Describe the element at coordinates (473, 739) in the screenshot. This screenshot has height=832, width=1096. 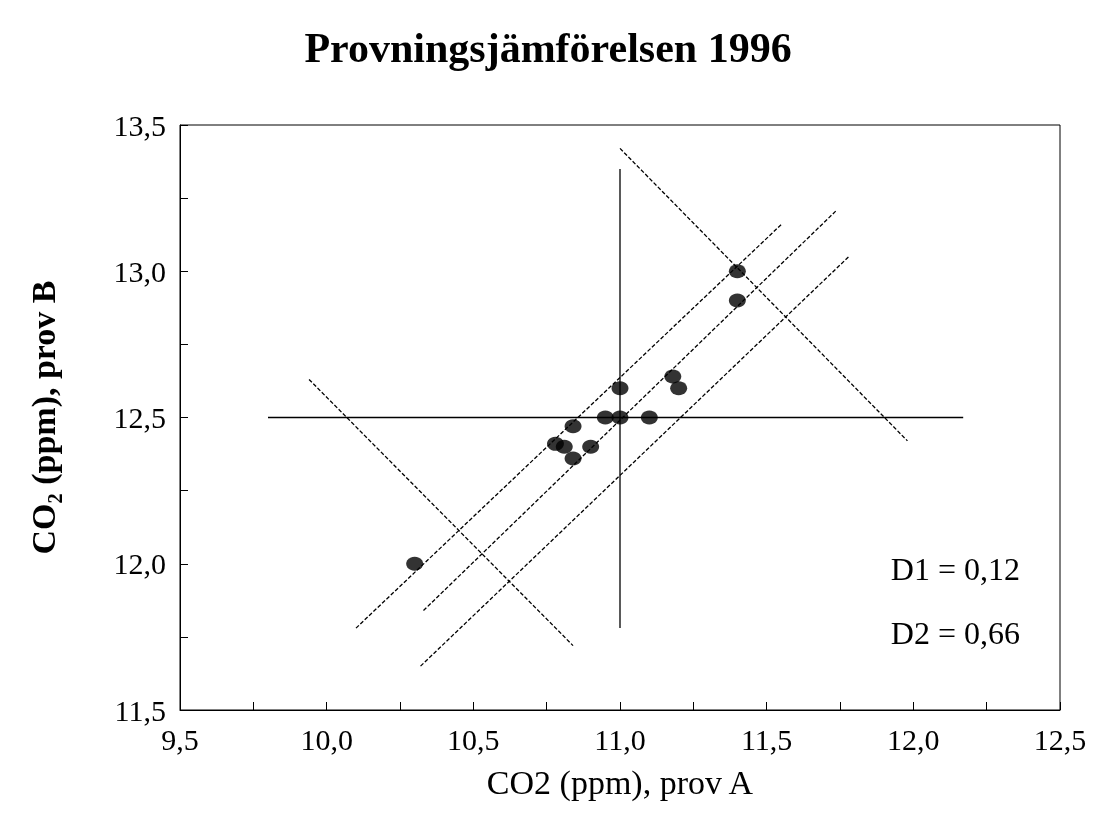
I see `x-tick-label: 10,5` at that location.